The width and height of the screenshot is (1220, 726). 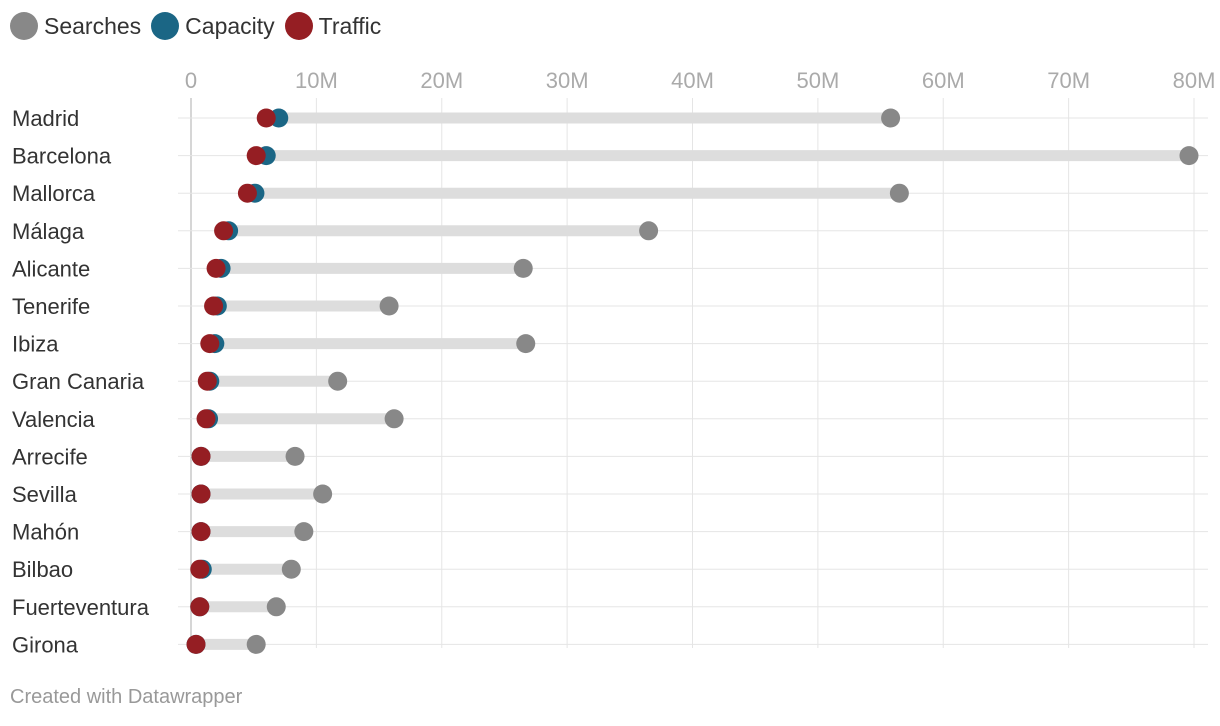 What do you see at coordinates (45, 118) in the screenshot?
I see `category-label: Madrid` at bounding box center [45, 118].